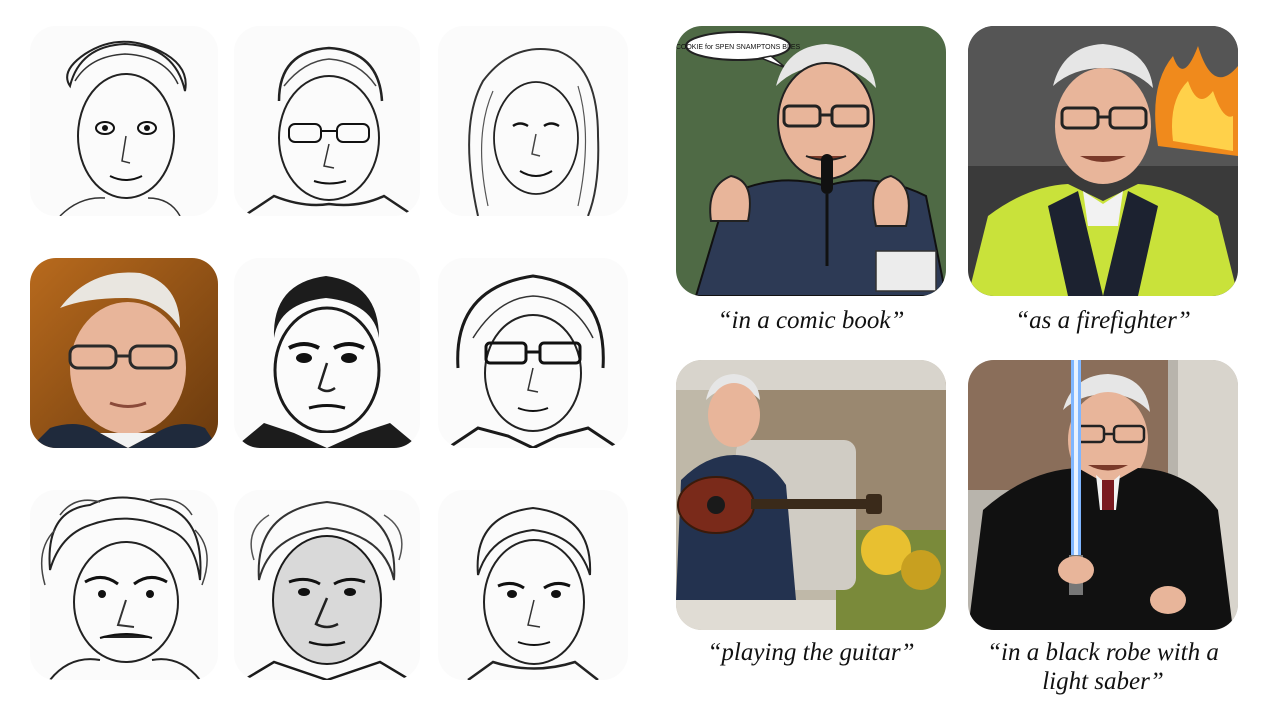 This screenshot has height=720, width=1280. I want to click on photo-reference-portrait, so click(124, 353).